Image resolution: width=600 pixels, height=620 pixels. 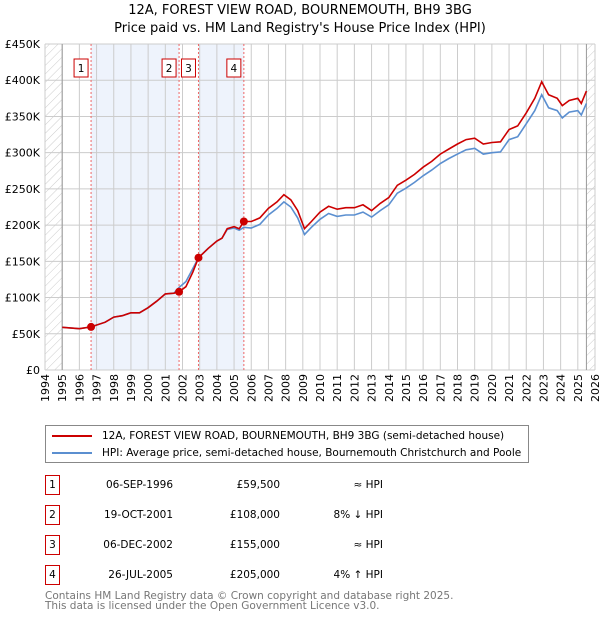 I want to click on sale-marker-label: 4, so click(x=234, y=69).